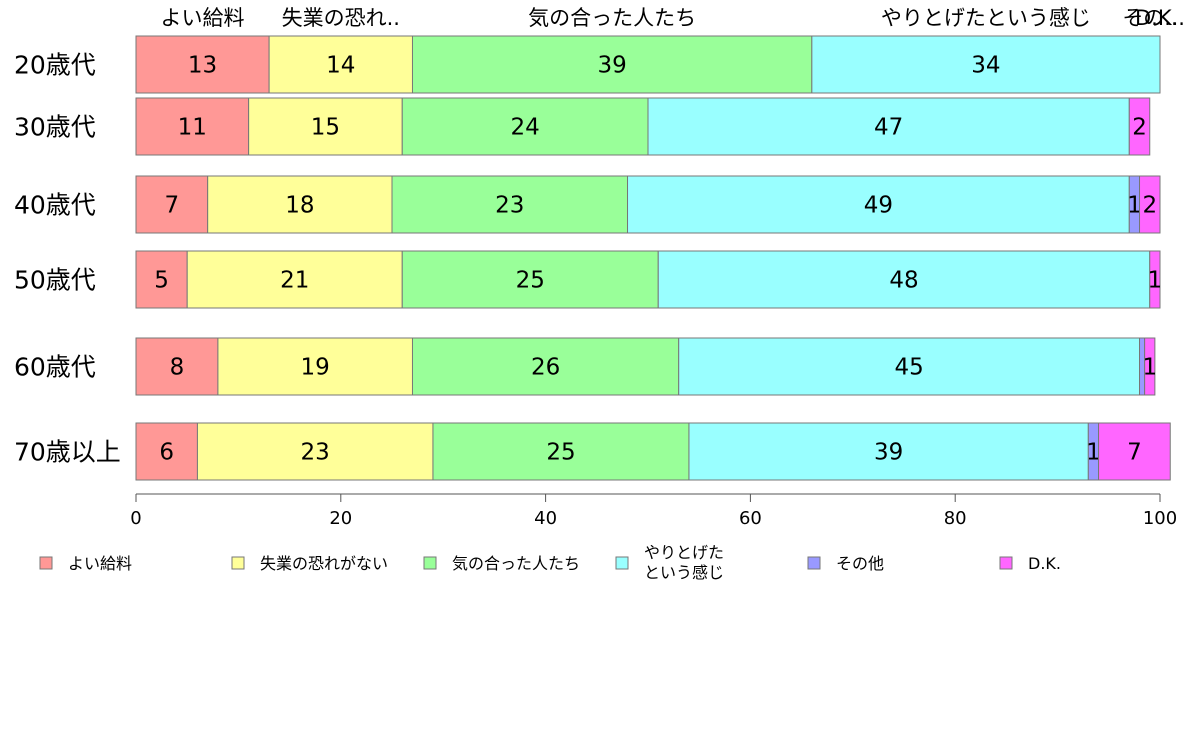 This screenshot has width=1188, height=736. I want to click on data-label: 11, so click(192, 128).